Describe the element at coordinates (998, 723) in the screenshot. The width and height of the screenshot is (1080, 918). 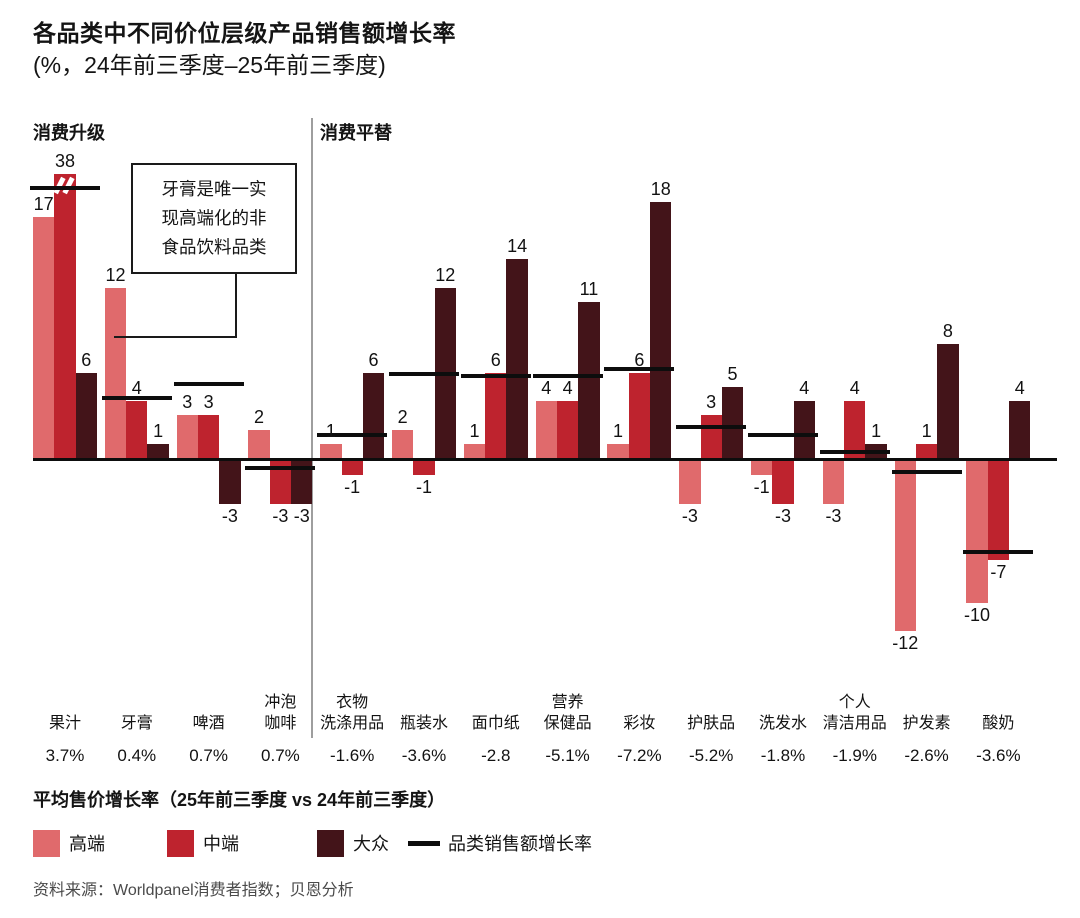
I see `category-name-label: 酸奶` at that location.